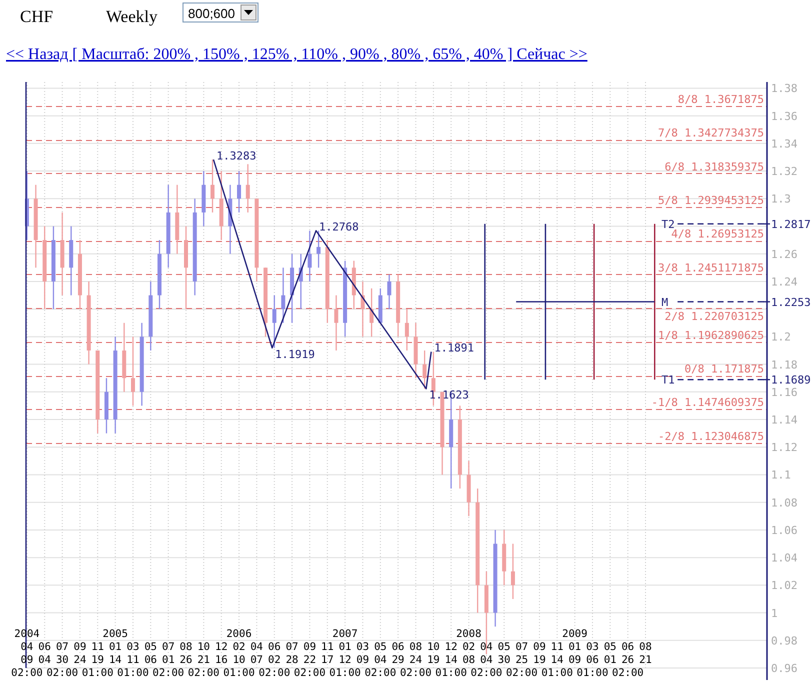 The image size is (811, 682). Describe the element at coordinates (345, 634) in the screenshot. I see `x2-tick-label: 2007` at that location.